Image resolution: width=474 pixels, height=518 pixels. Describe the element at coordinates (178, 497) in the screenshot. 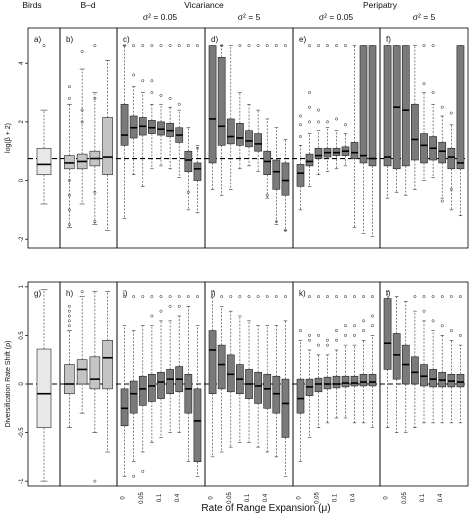

I see `x-tick-label: 0.4` at that location.